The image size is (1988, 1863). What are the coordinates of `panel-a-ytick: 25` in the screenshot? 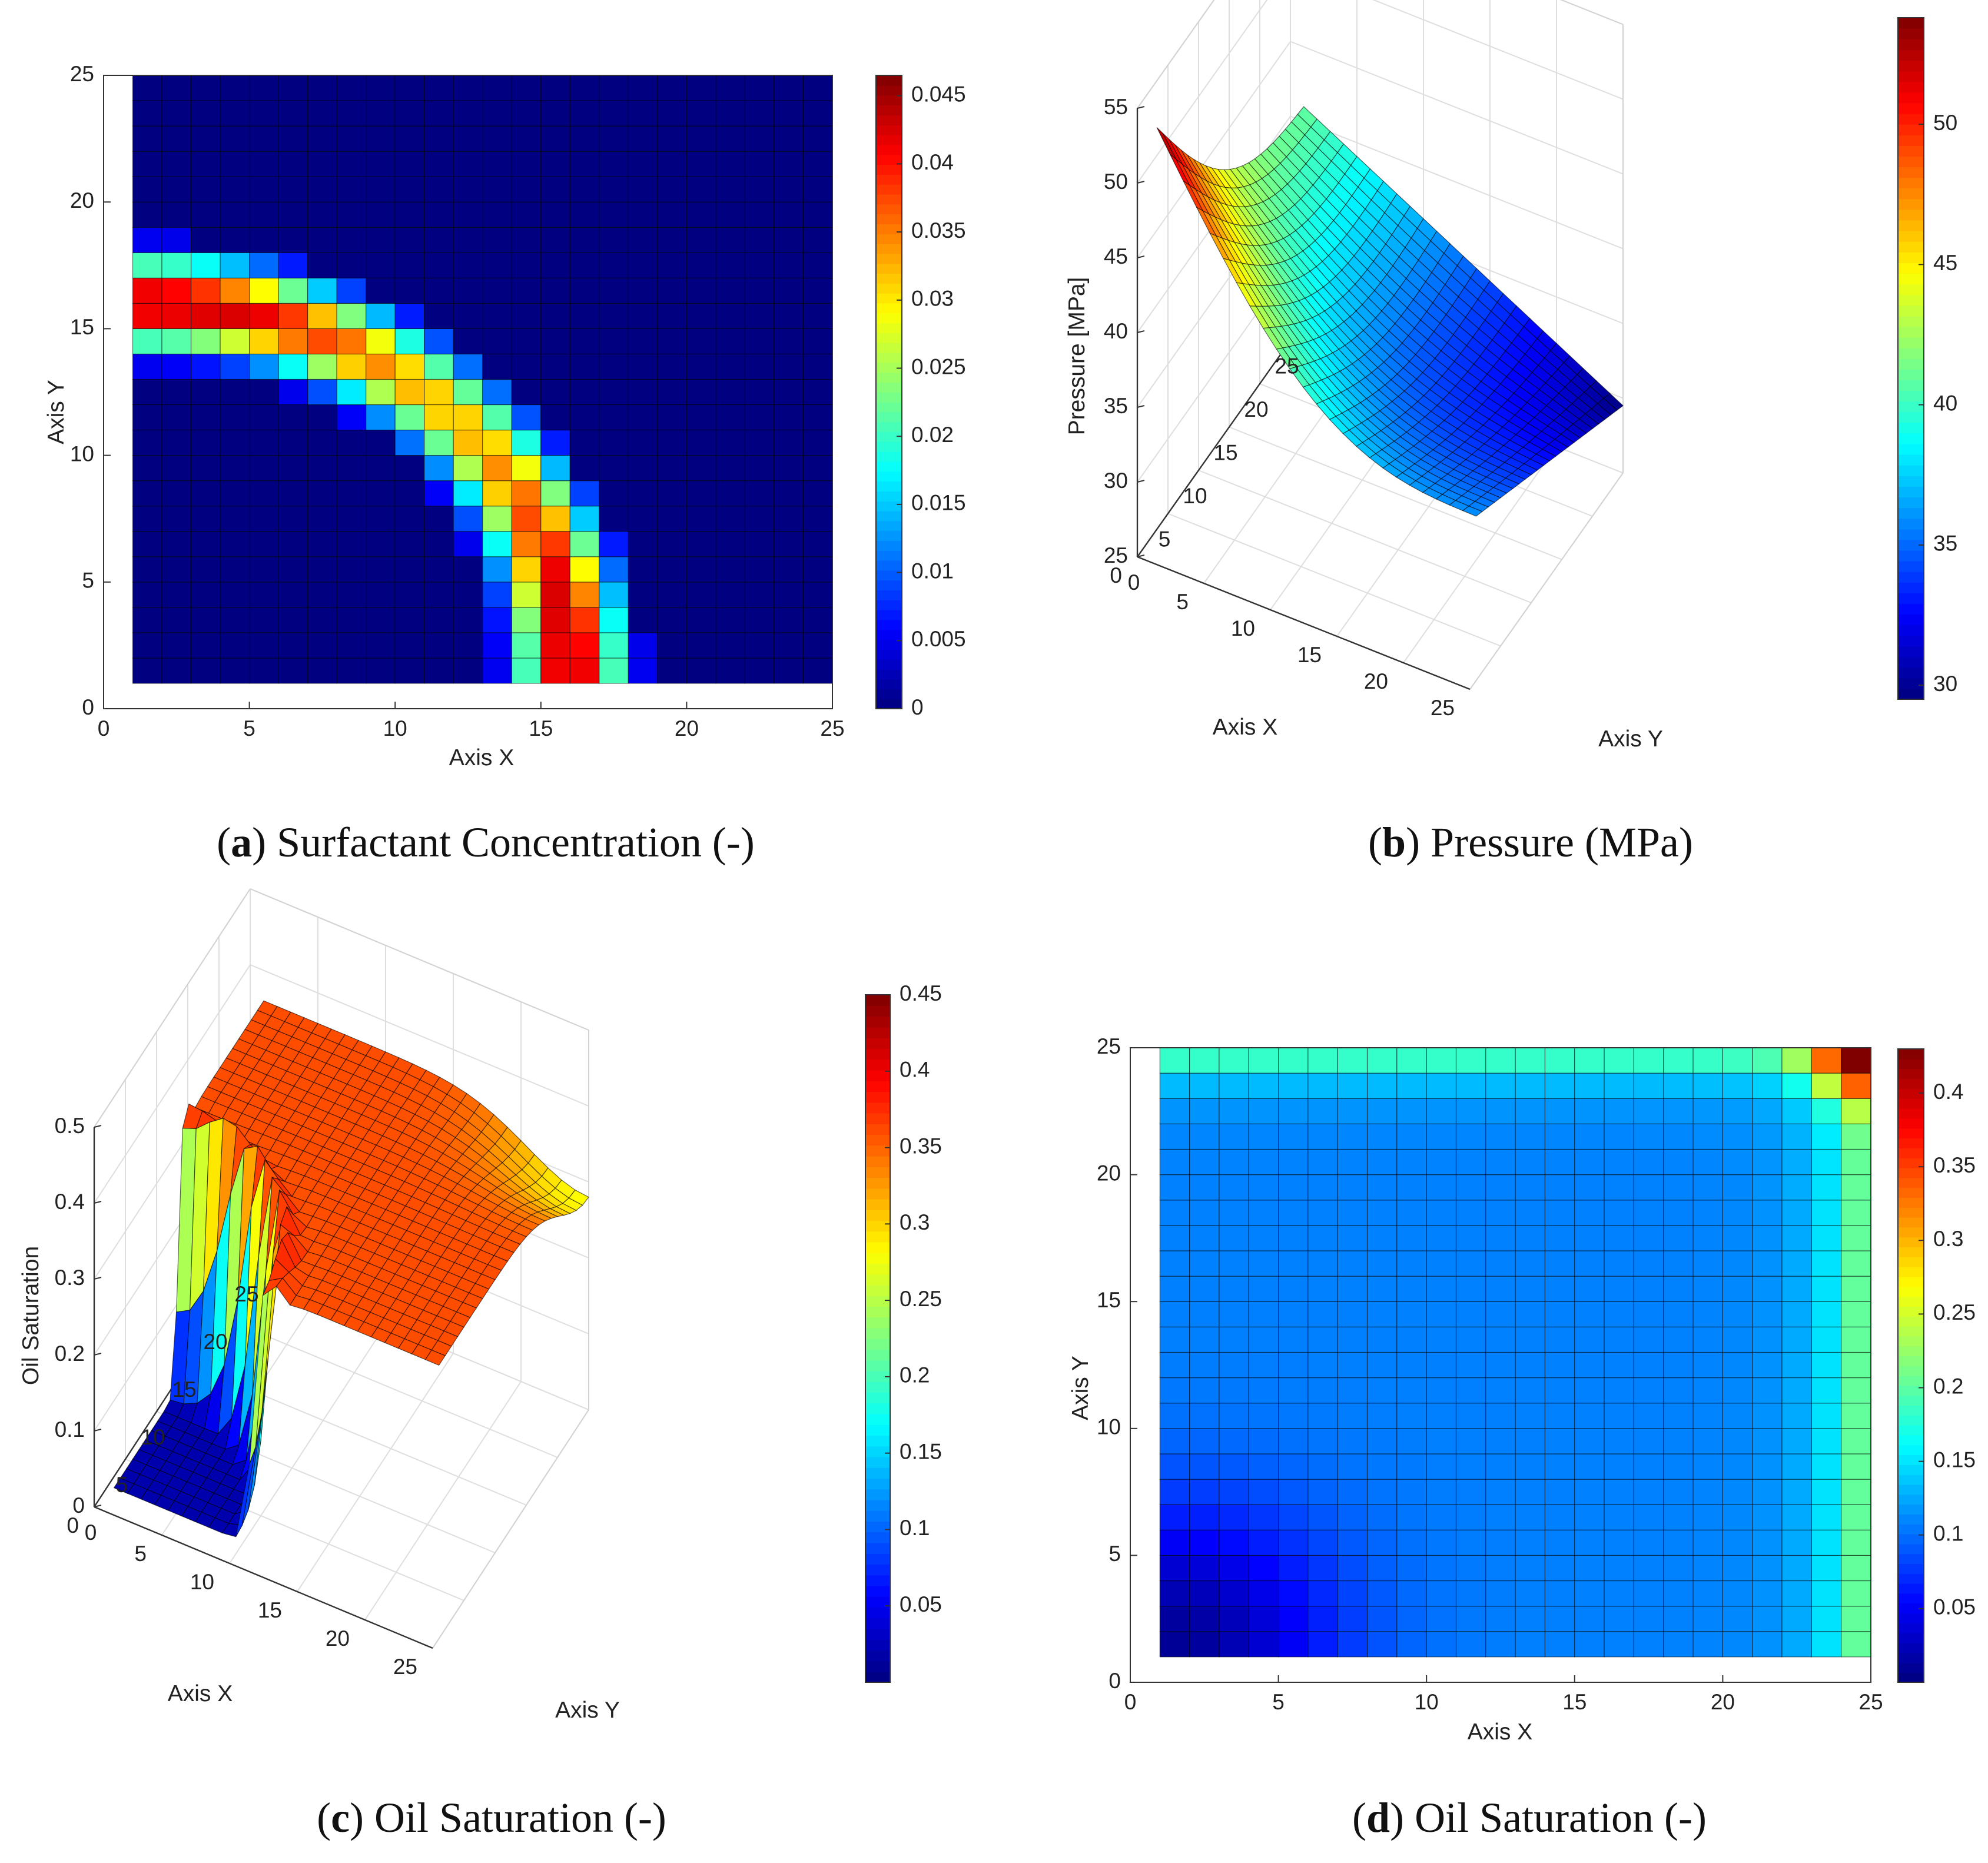 It's located at (82, 74).